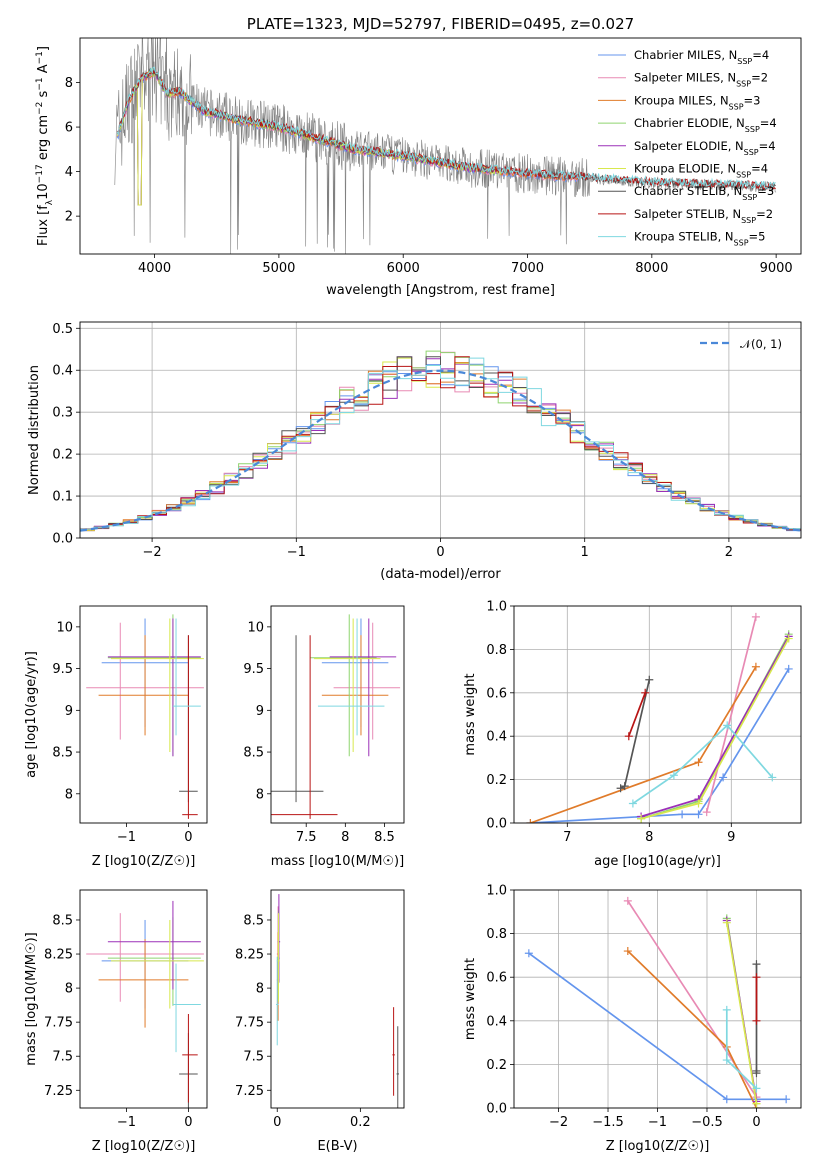 Image resolution: width=819 pixels, height=1170 pixels. I want to click on age_vs_Z-xlabel: Z [log10(Z/Z☉)], so click(144, 861).